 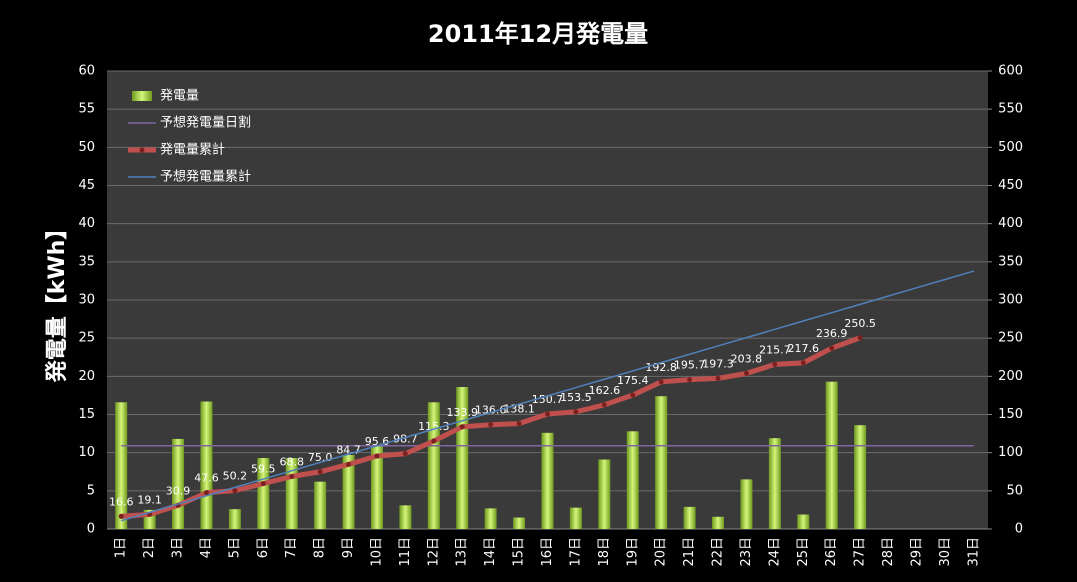 What do you see at coordinates (234, 547) in the screenshot?
I see `x-tick-label: 5日` at bounding box center [234, 547].